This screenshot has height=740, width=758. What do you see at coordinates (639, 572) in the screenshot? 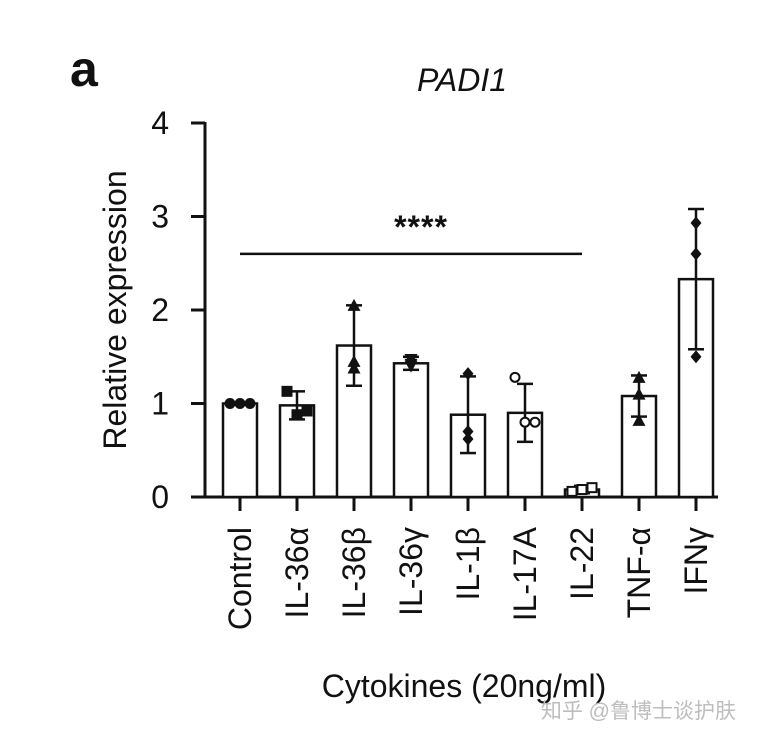
I see `x-tick-label: TNF-α` at bounding box center [639, 572].